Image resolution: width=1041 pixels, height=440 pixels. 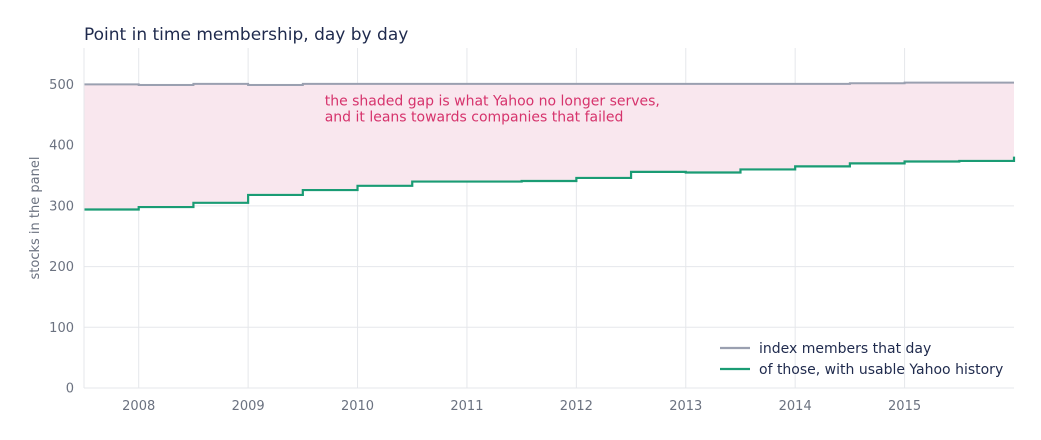 I want to click on y-tick-label: 0, so click(x=70, y=389).